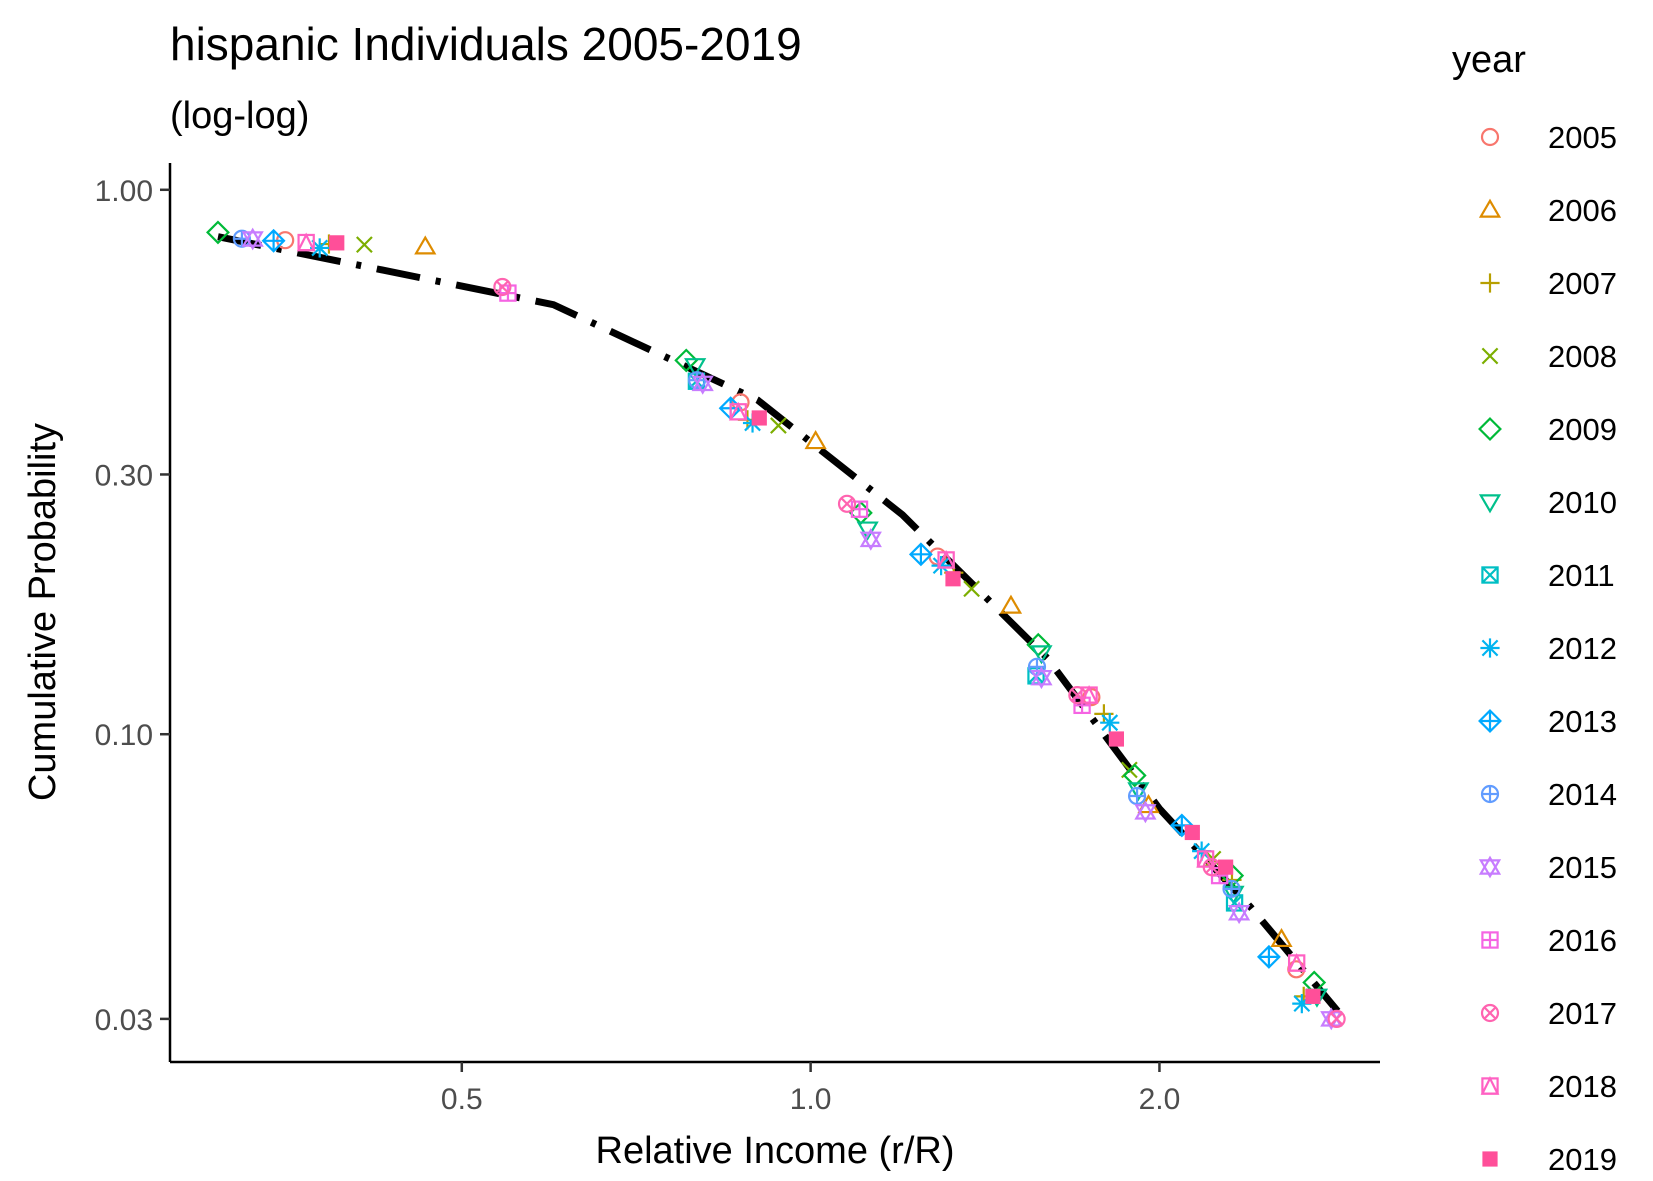 This screenshot has width=1653, height=1181. What do you see at coordinates (1582, 429) in the screenshot?
I see `legend-label: 2009` at bounding box center [1582, 429].